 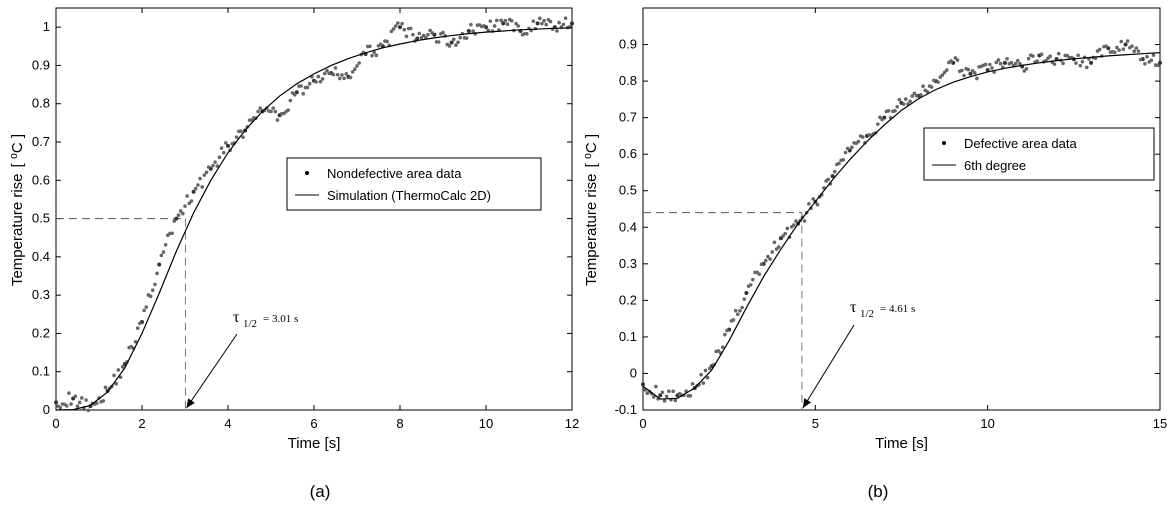 I want to click on legend: Defective area data 6th degree, so click(x=1039, y=154).